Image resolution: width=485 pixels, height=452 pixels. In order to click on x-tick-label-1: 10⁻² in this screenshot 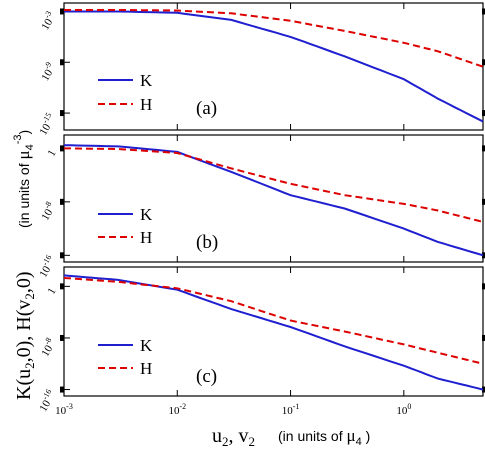, I will do `click(177, 409)`.